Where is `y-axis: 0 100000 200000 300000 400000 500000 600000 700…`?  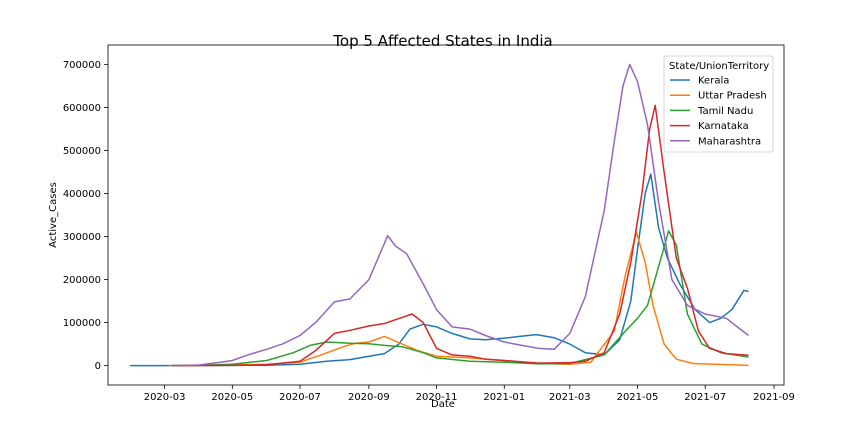
y-axis: 0 100000 200000 300000 400000 500000 600000 700… is located at coordinates (85, 216).